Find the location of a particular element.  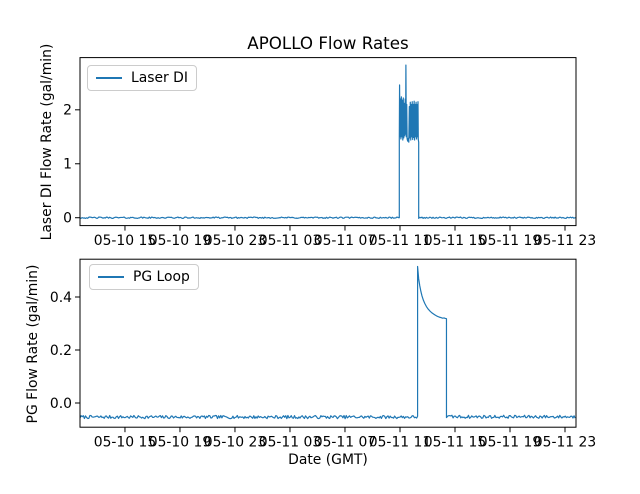

laser-di-legend: Laser DI is located at coordinates (142, 78).